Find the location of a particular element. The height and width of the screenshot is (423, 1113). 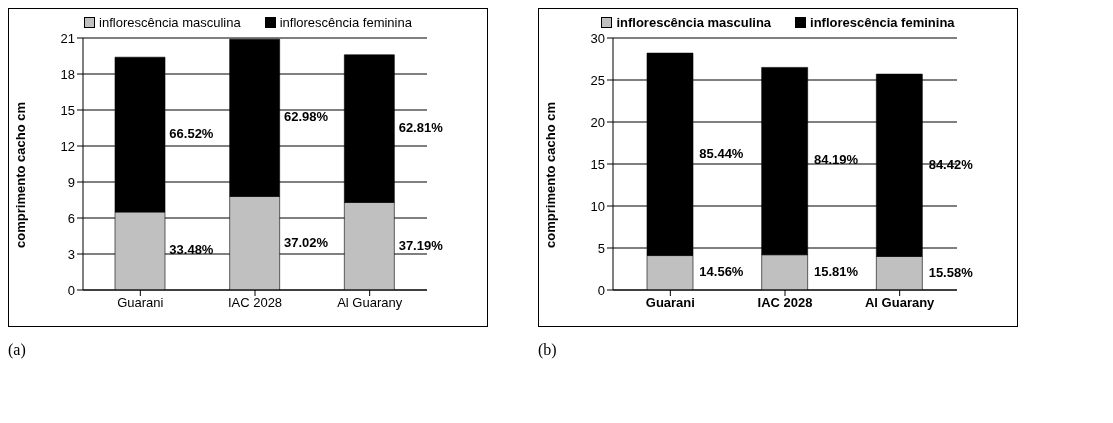

y-tick-label: 21 is located at coordinates (67, 38).